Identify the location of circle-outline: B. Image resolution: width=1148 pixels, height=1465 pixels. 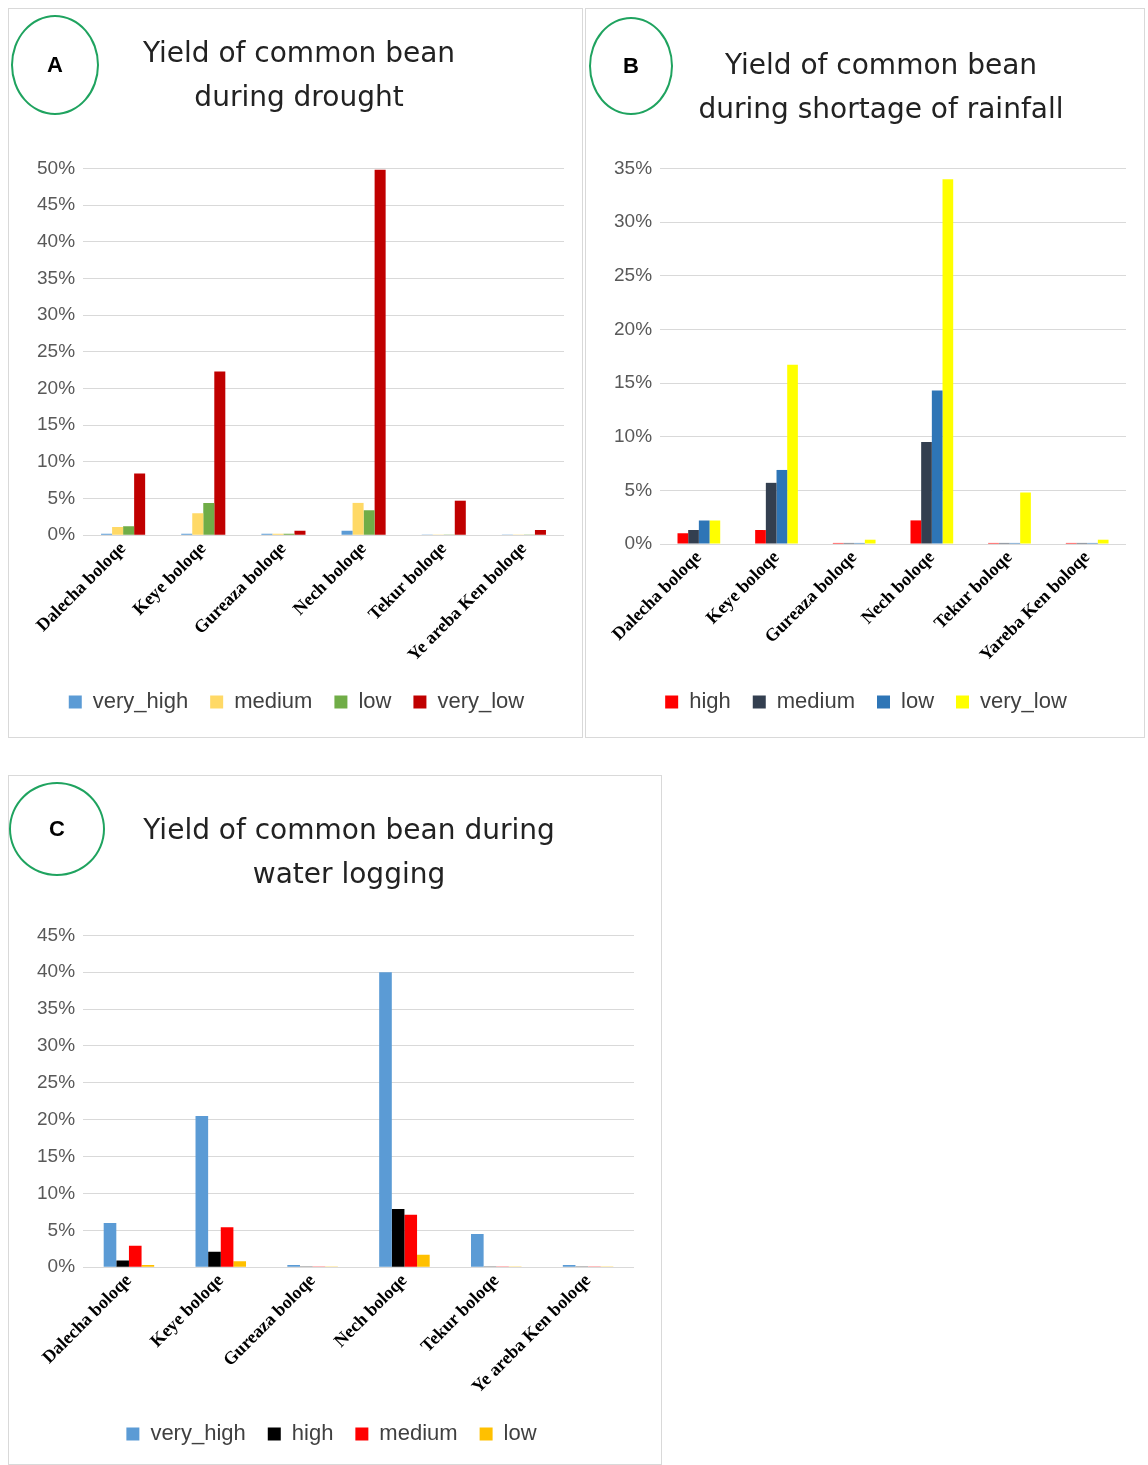
(631, 66).